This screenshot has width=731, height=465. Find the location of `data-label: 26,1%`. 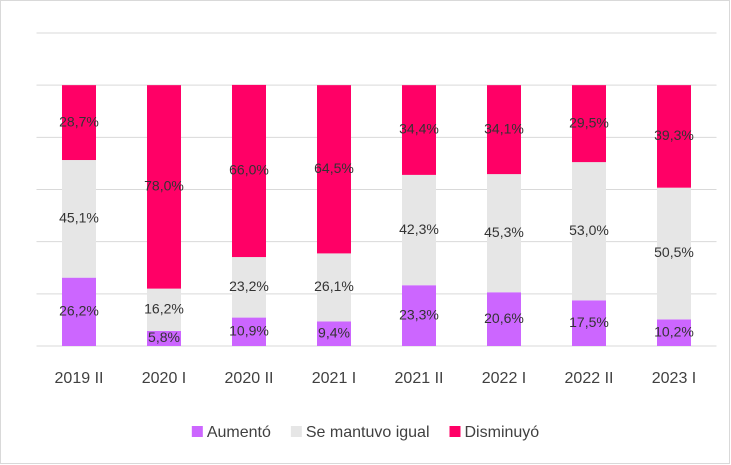

data-label: 26,1% is located at coordinates (334, 286).